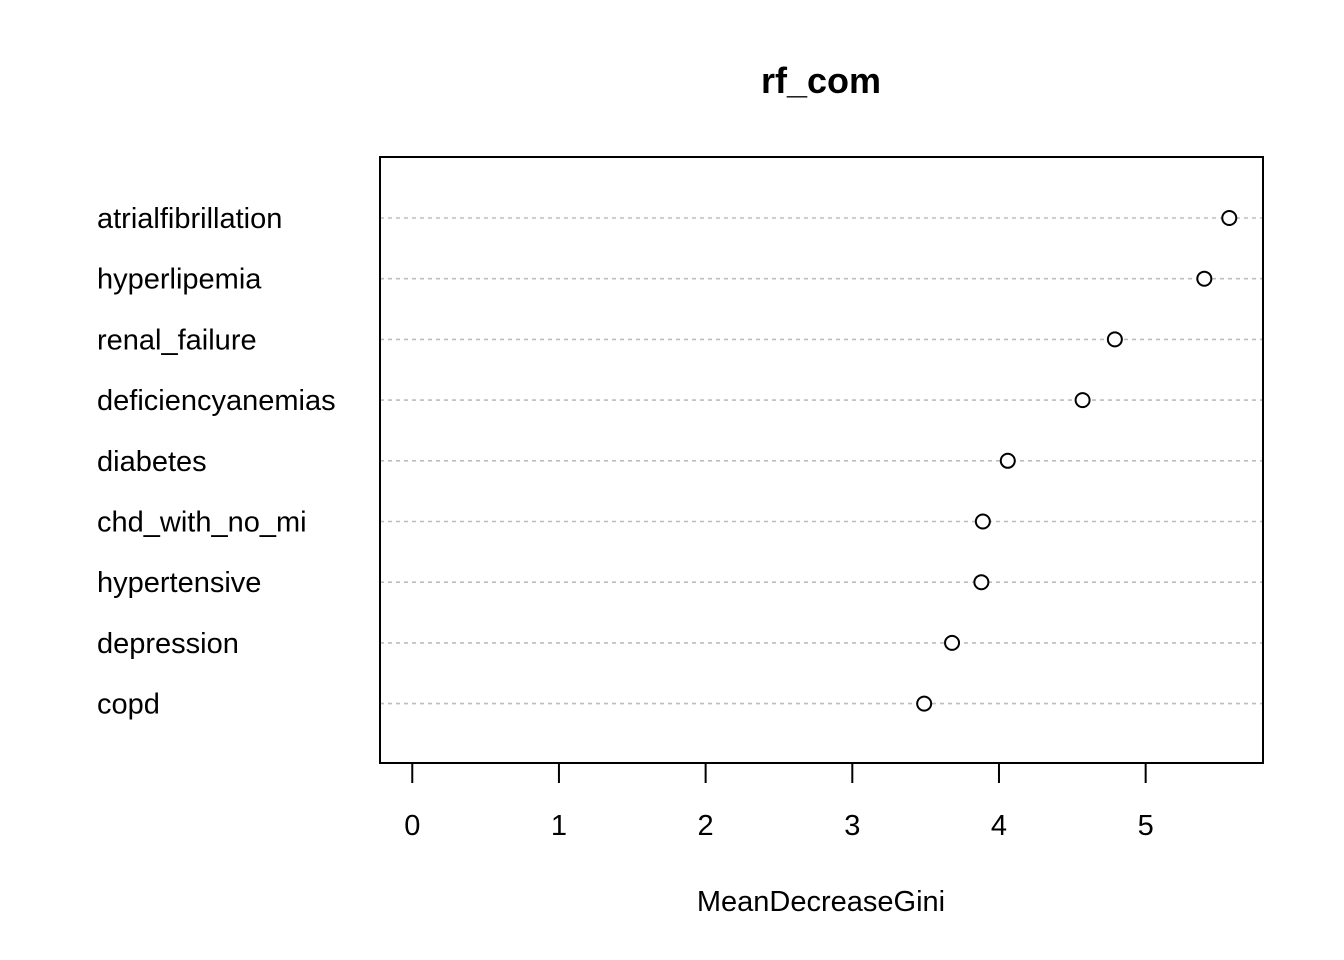  Describe the element at coordinates (924, 703) in the screenshot. I see `data-point-copd` at that location.